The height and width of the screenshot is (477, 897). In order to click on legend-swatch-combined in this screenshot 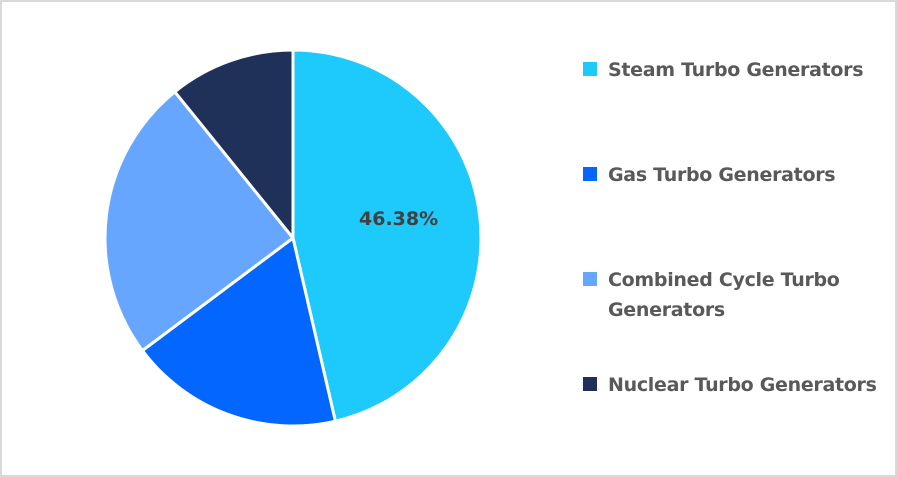, I will do `click(590, 279)`.